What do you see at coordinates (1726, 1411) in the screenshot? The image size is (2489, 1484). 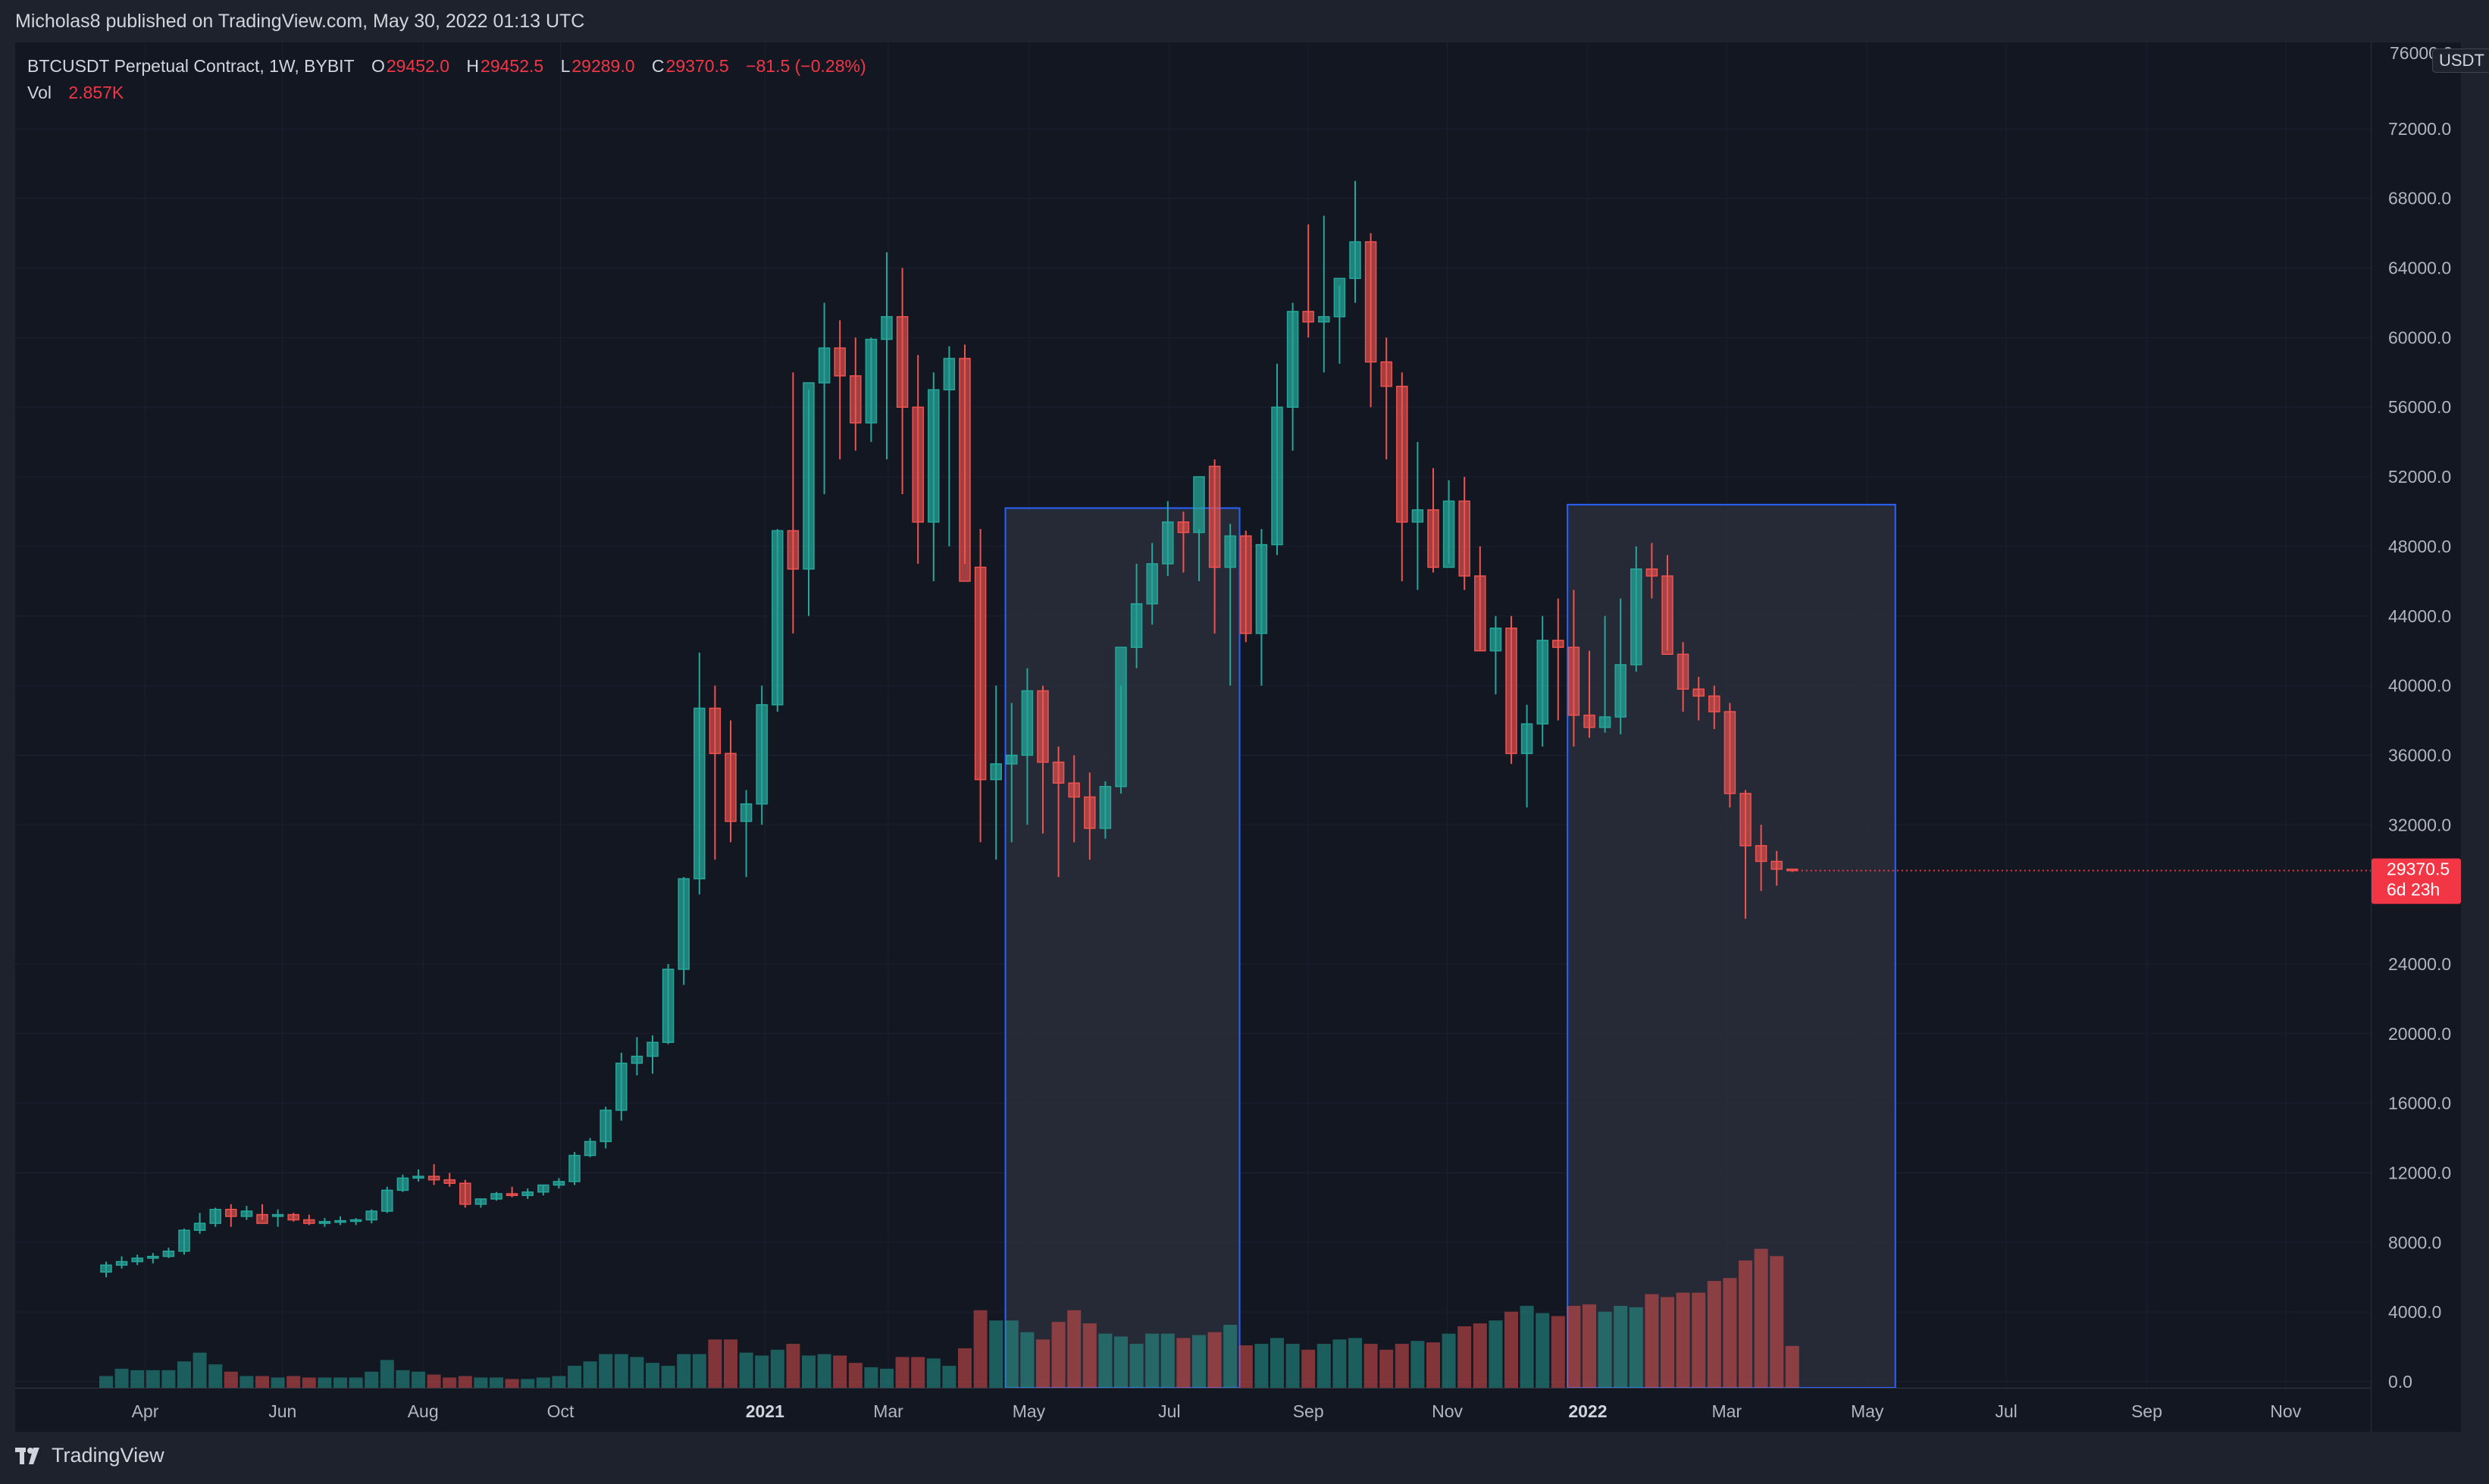 I see `time-tick-label-11: Mar` at bounding box center [1726, 1411].